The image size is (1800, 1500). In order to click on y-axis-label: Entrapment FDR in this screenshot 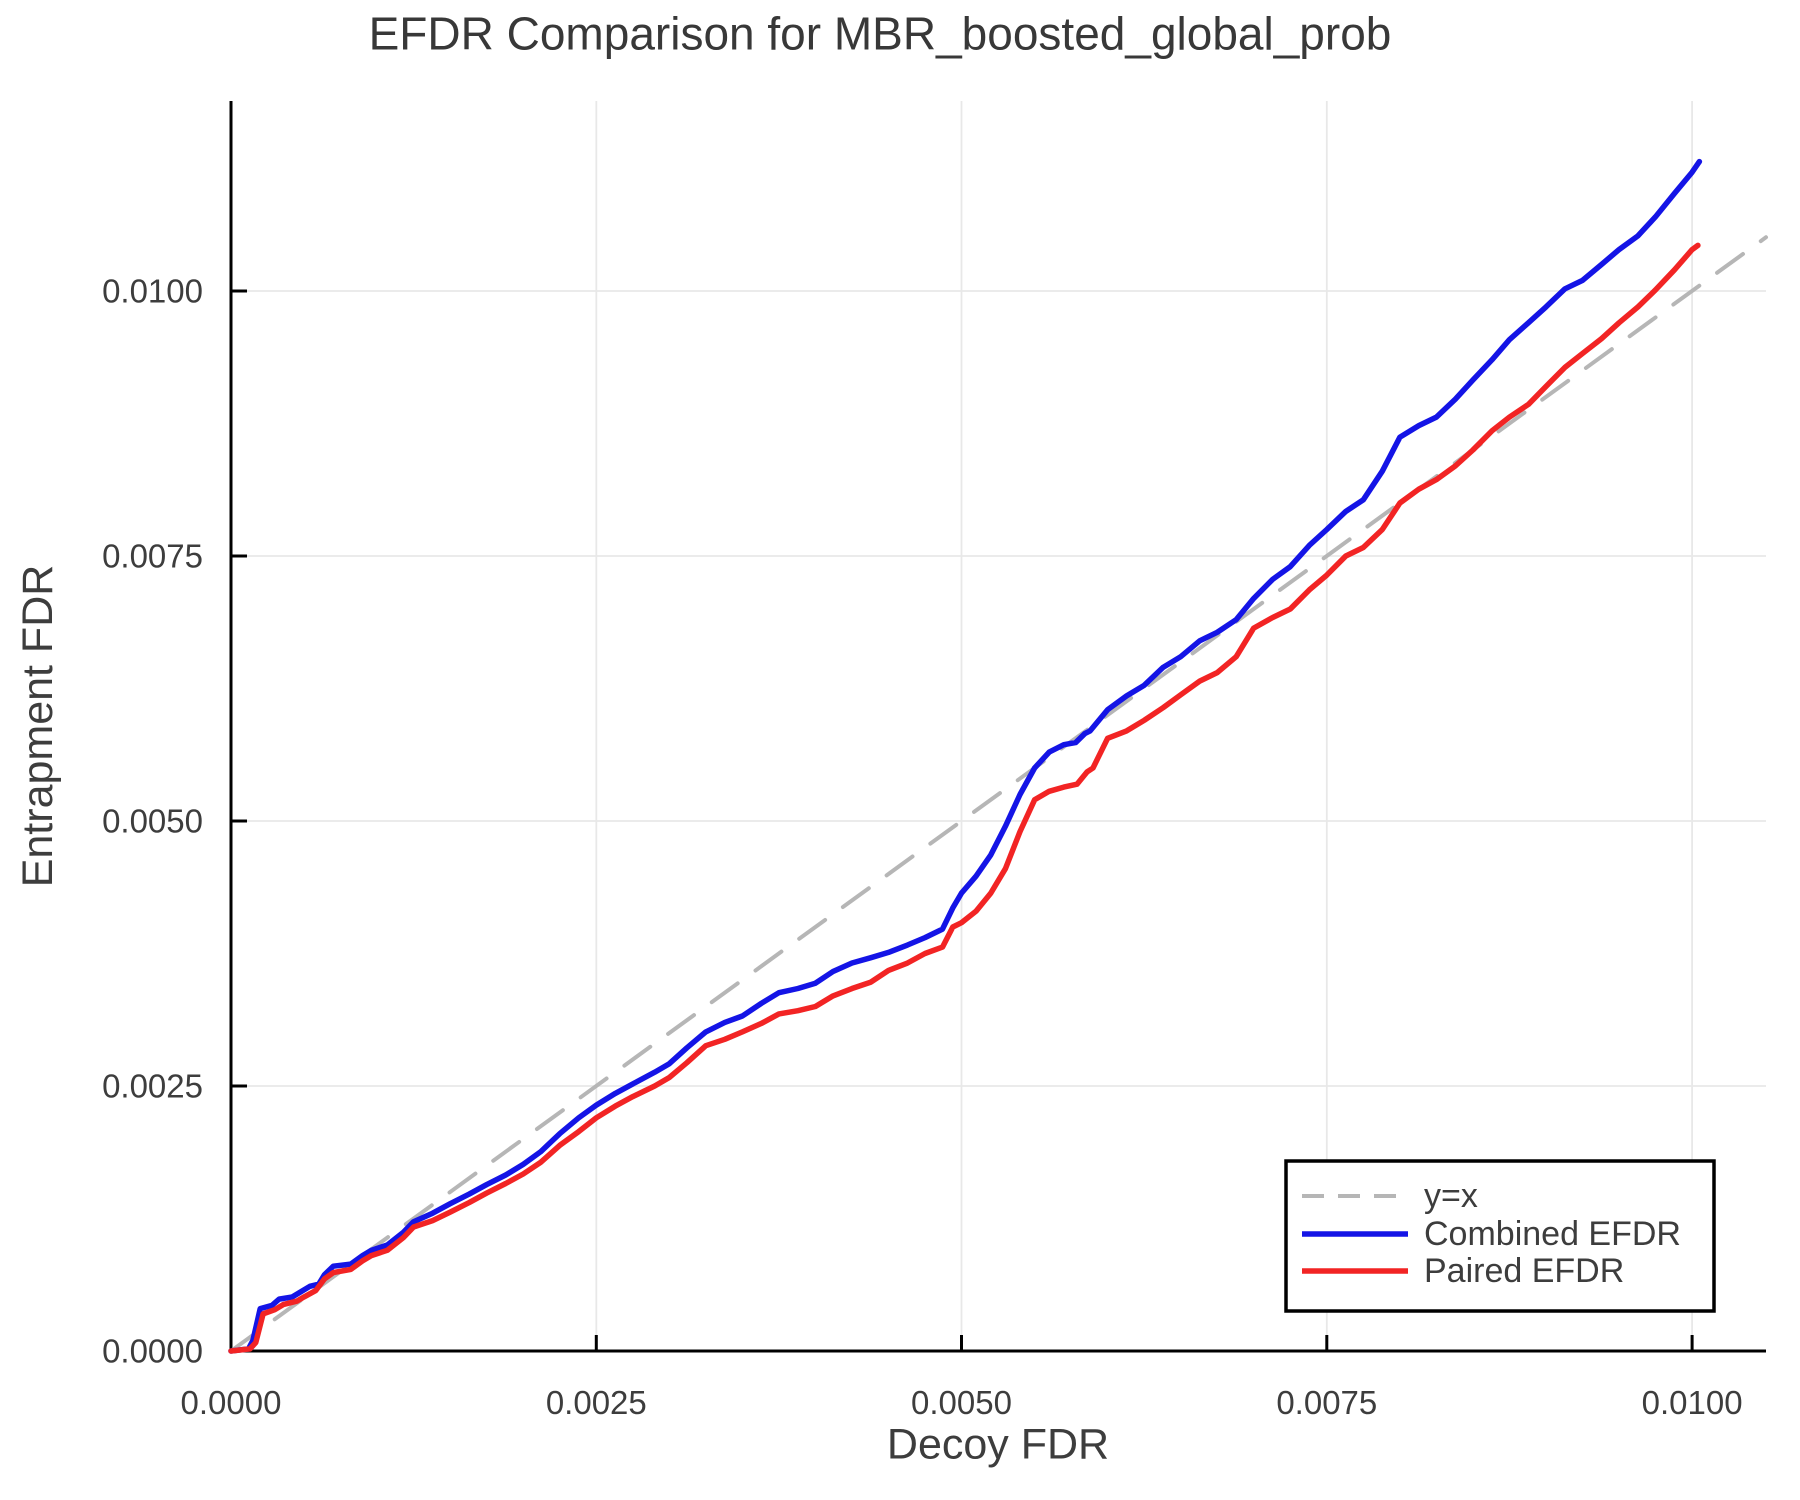, I will do `click(38, 726)`.